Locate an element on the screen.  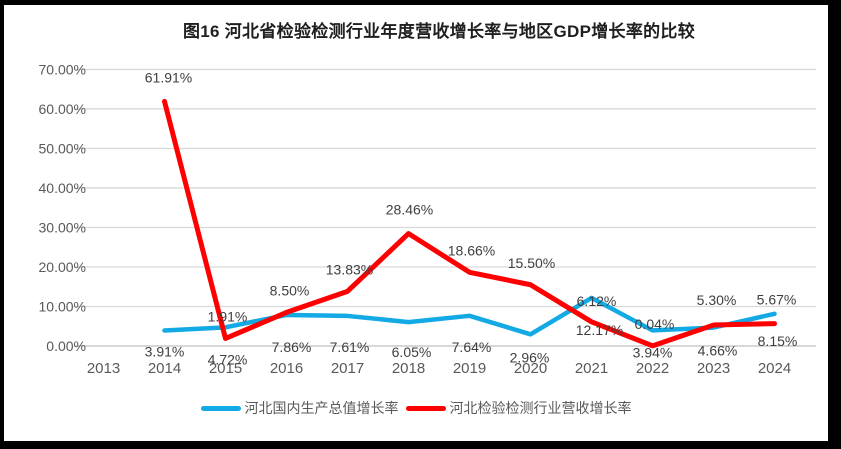
y-tick-label: 20.00% is located at coordinates (62, 267).